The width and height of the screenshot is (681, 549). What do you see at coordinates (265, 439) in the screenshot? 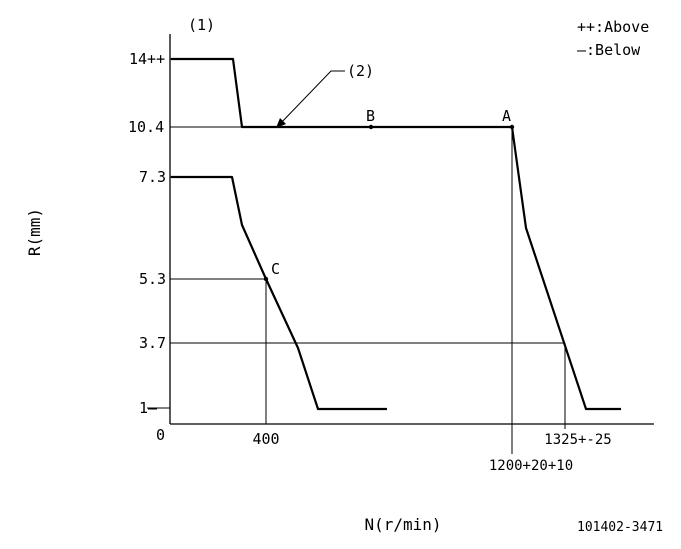
I see `x-tick-label: 400` at bounding box center [265, 439].